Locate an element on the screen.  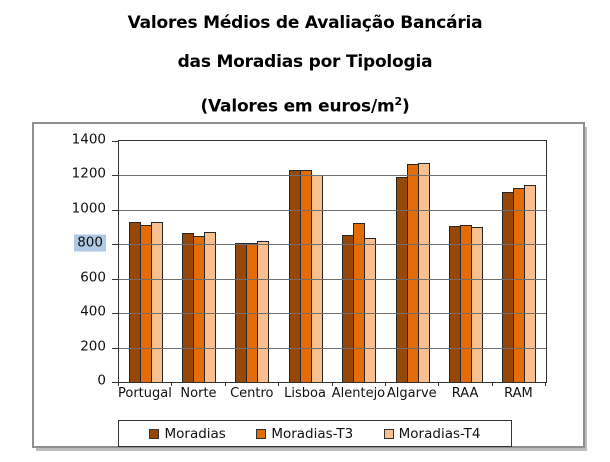
legend-swatch-moradias is located at coordinates (154, 433).